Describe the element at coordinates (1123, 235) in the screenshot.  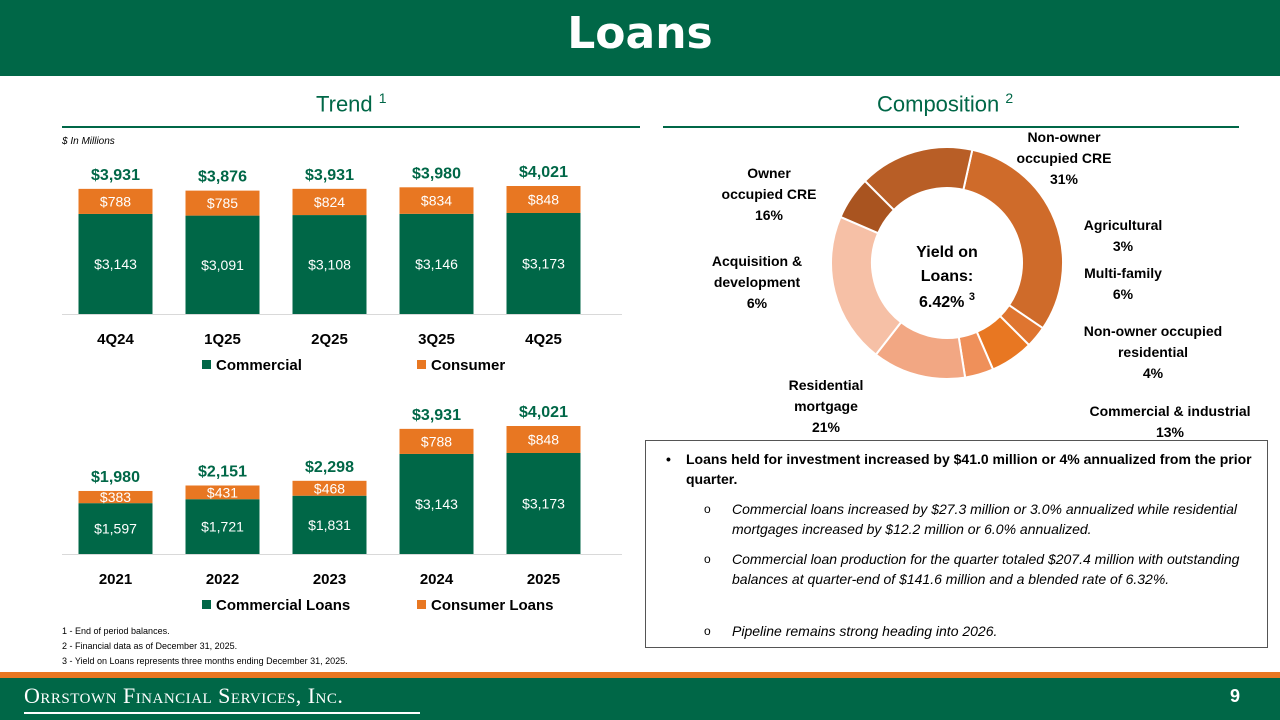
I see `slice-label: Agricultural 3%` at that location.